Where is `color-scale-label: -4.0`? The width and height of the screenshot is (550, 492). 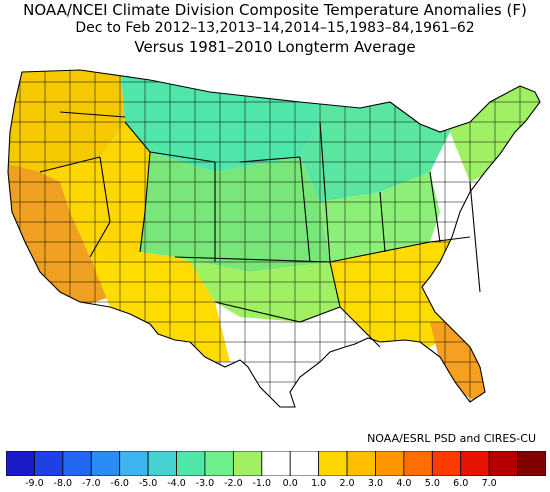
color-scale-label: -4.0 is located at coordinates (176, 483).